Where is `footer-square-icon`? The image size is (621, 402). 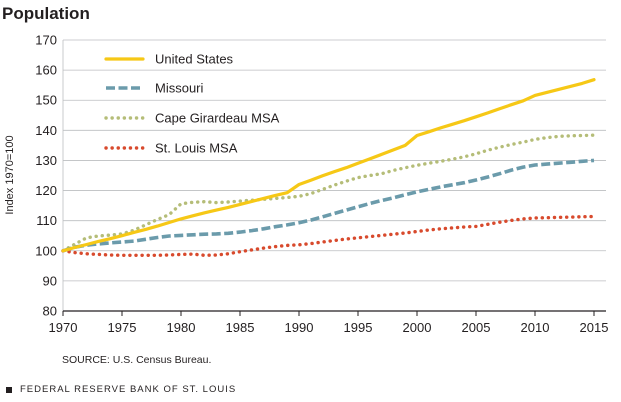
footer-square-icon is located at coordinates (9, 389).